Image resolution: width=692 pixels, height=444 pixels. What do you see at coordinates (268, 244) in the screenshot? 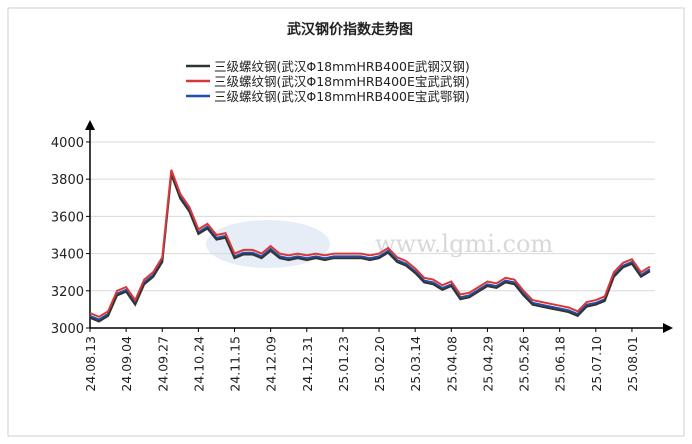
I see `watermark-logo` at bounding box center [268, 244].